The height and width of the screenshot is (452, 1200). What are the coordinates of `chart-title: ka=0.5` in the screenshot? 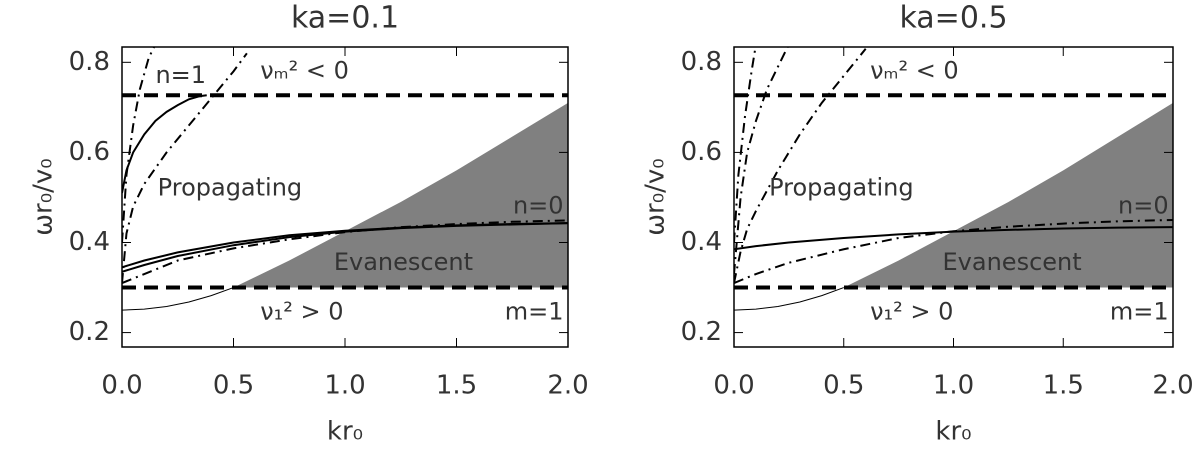 It's located at (953, 18).